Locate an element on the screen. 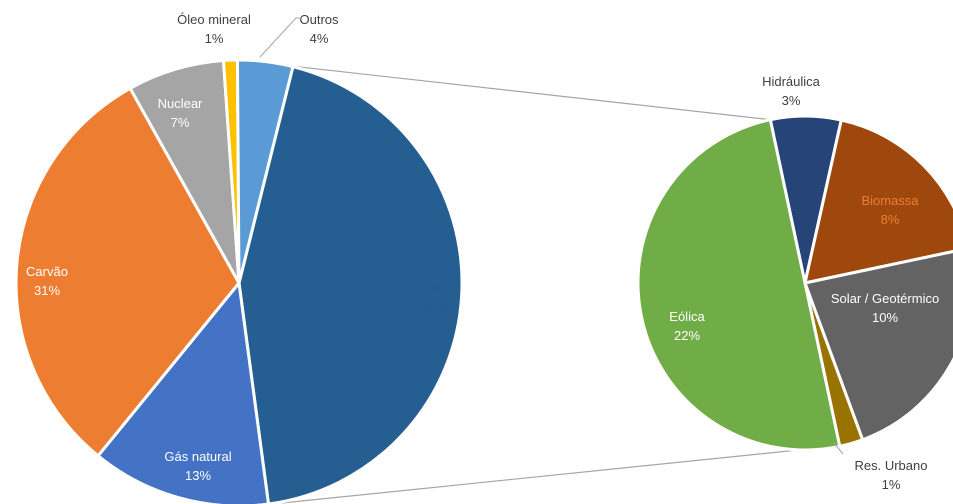 The width and height of the screenshot is (953, 504). label-value: 8% is located at coordinates (890, 219).